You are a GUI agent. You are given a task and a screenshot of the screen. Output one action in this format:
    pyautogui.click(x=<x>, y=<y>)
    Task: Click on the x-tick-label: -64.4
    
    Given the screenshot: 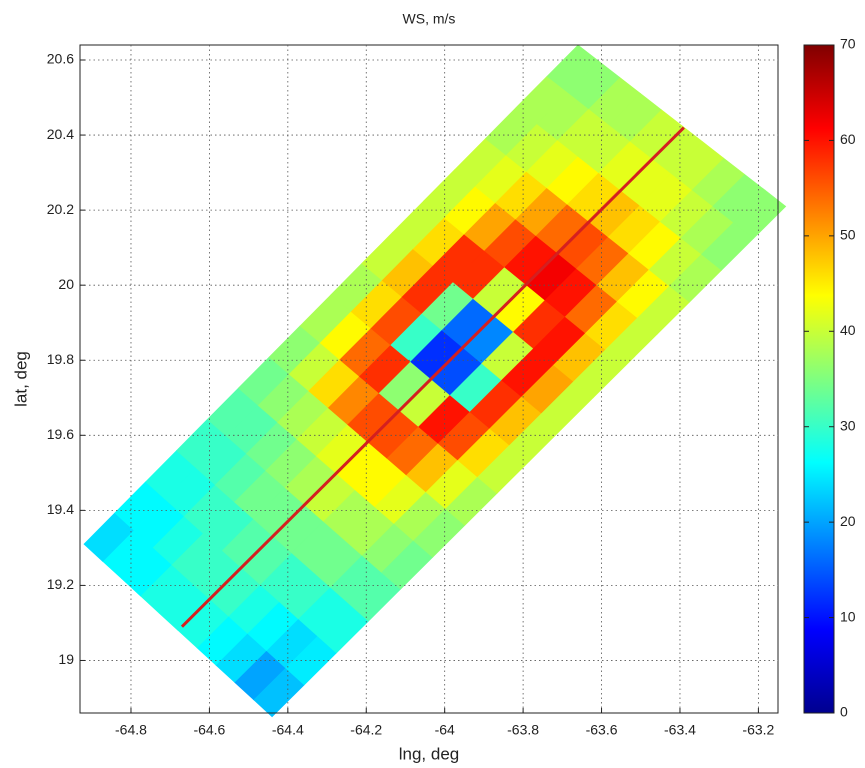 What is the action you would take?
    pyautogui.click(x=288, y=730)
    